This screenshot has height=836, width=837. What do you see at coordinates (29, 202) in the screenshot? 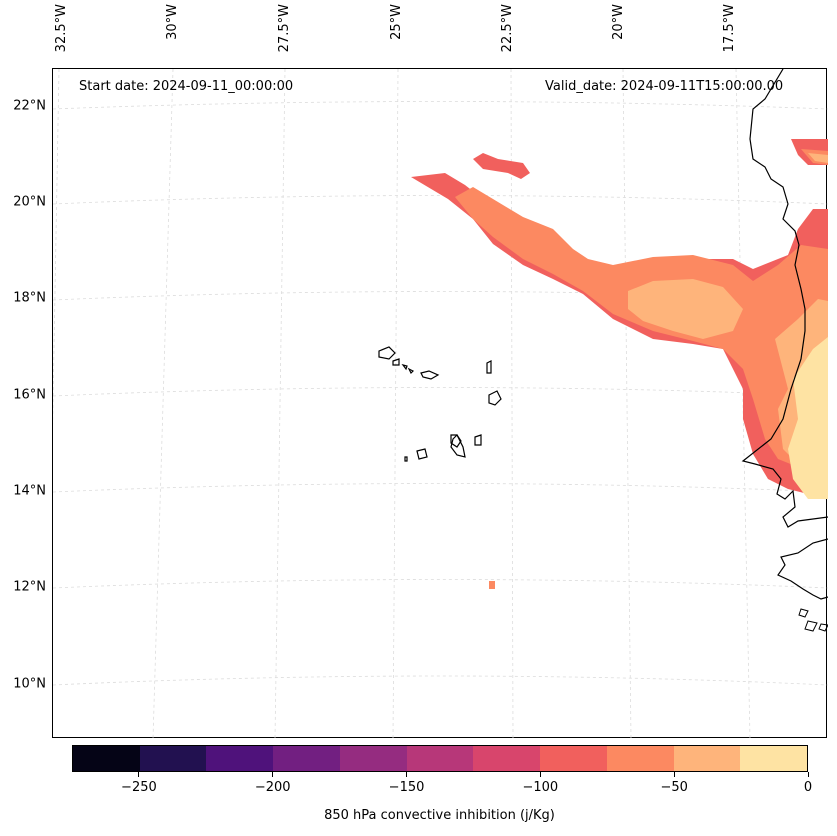
I see `lat-label-20n: 20°N` at bounding box center [29, 202].